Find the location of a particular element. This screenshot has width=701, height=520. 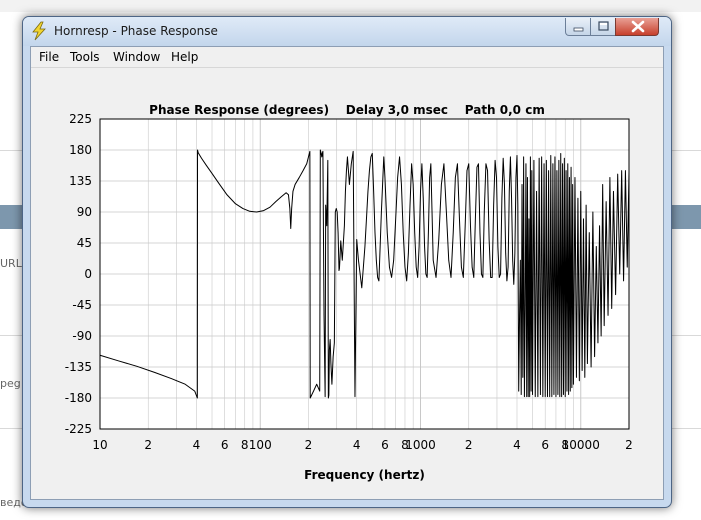

close-icon is located at coordinates (638, 26).